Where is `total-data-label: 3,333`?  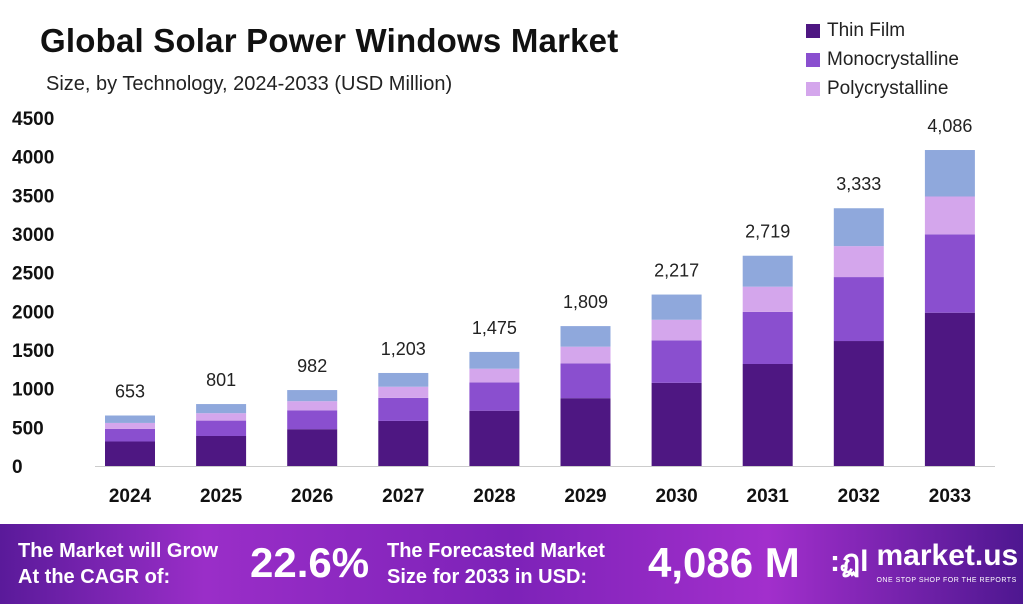
total-data-label: 3,333 is located at coordinates (858, 184).